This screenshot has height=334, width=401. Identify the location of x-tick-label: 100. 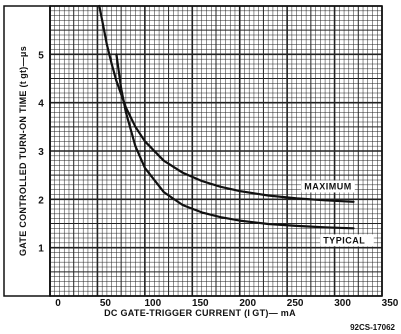
(153, 303).